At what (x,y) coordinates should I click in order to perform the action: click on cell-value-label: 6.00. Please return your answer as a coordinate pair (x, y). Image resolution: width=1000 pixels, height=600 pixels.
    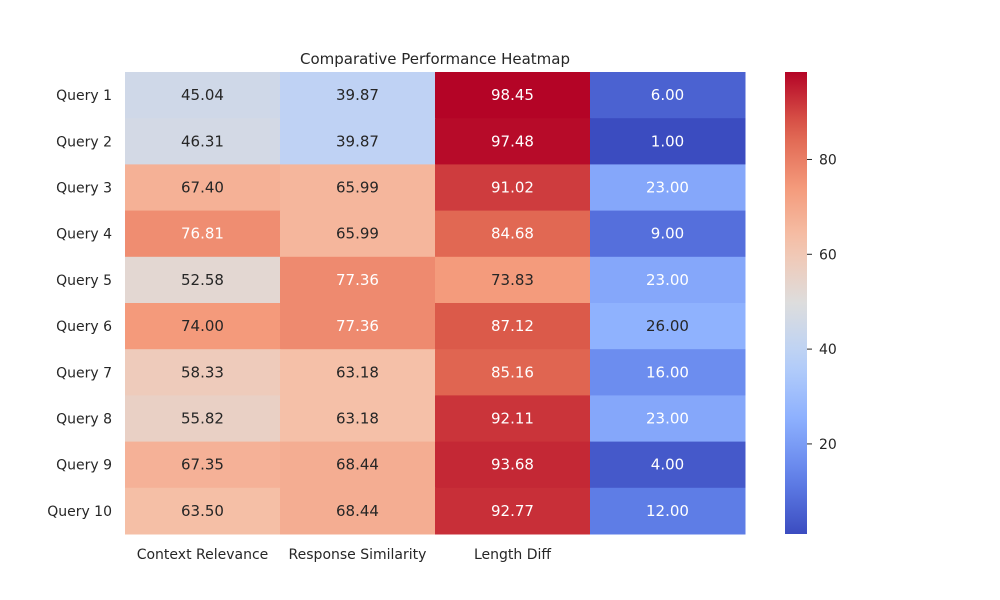
    Looking at the image, I should click on (667, 95).